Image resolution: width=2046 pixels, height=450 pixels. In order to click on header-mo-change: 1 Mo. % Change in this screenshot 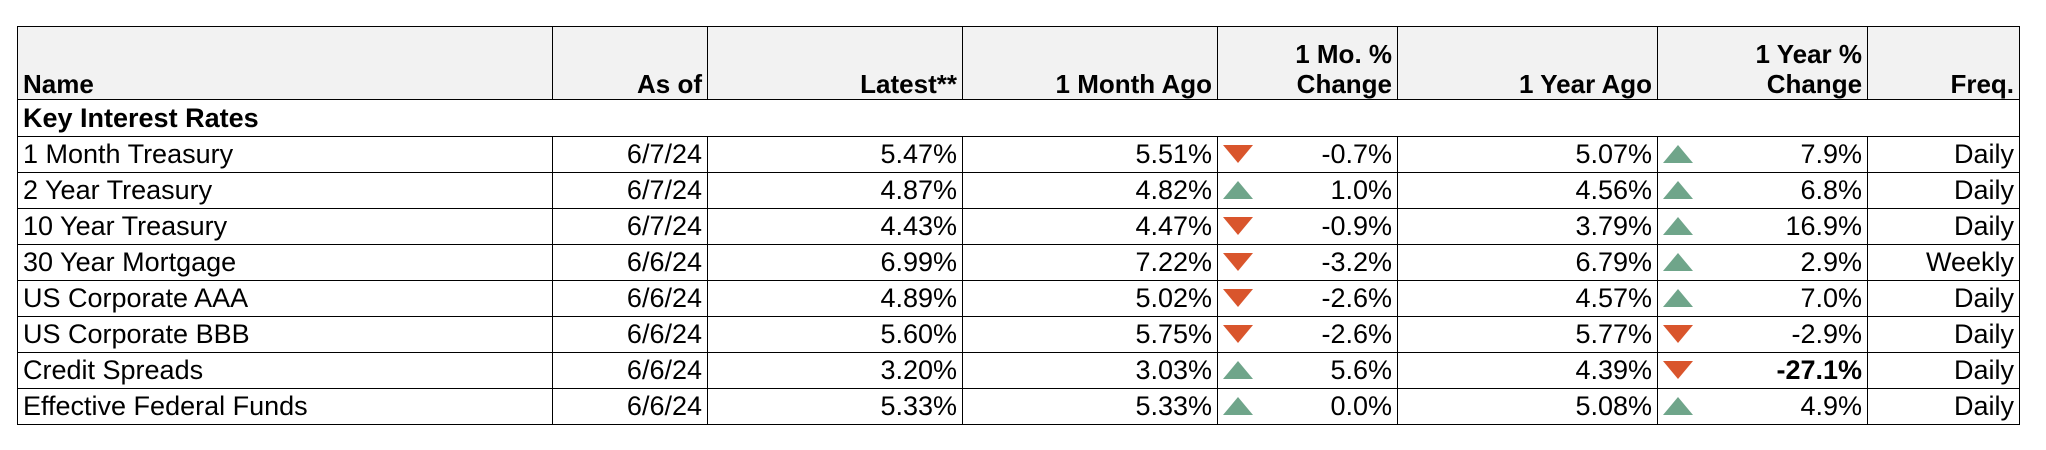, I will do `click(1308, 63)`.